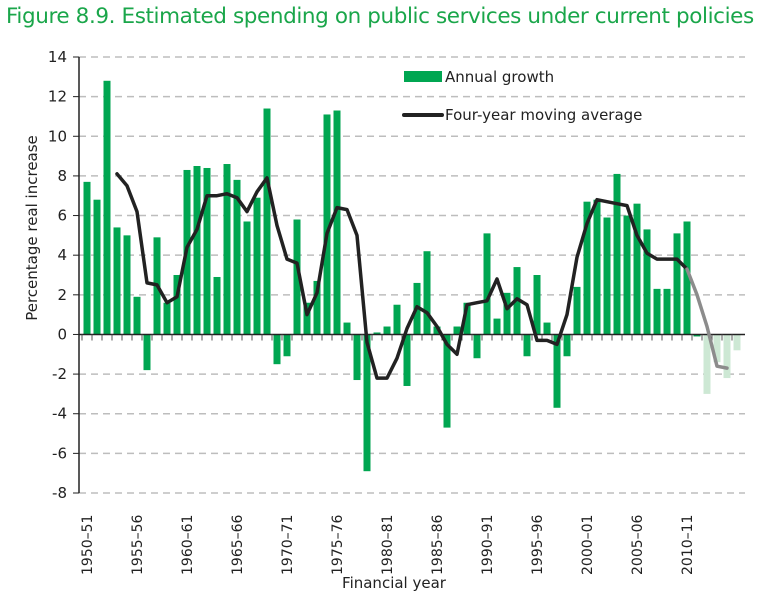 The image size is (765, 603). What do you see at coordinates (57, 275) in the screenshot?
I see `y-tick-labels: 14 12 10 8 6 4 2 0 -2 -4 -6 -8` at bounding box center [57, 275].